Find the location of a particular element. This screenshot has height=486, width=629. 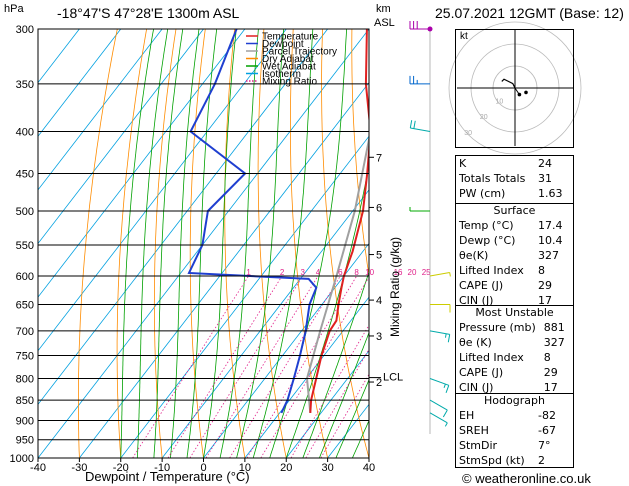

general-index-row: PW (cm) 1.63 is located at coordinates (514, 193).